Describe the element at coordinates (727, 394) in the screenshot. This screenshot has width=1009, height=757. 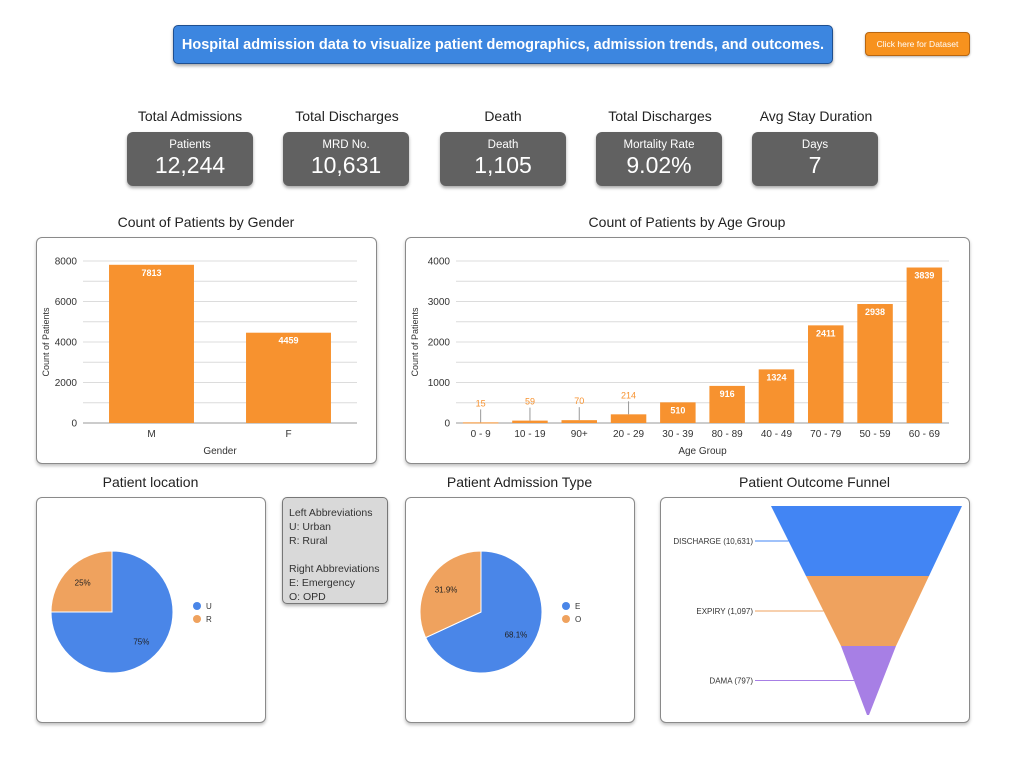
I see `data-label: 916` at that location.